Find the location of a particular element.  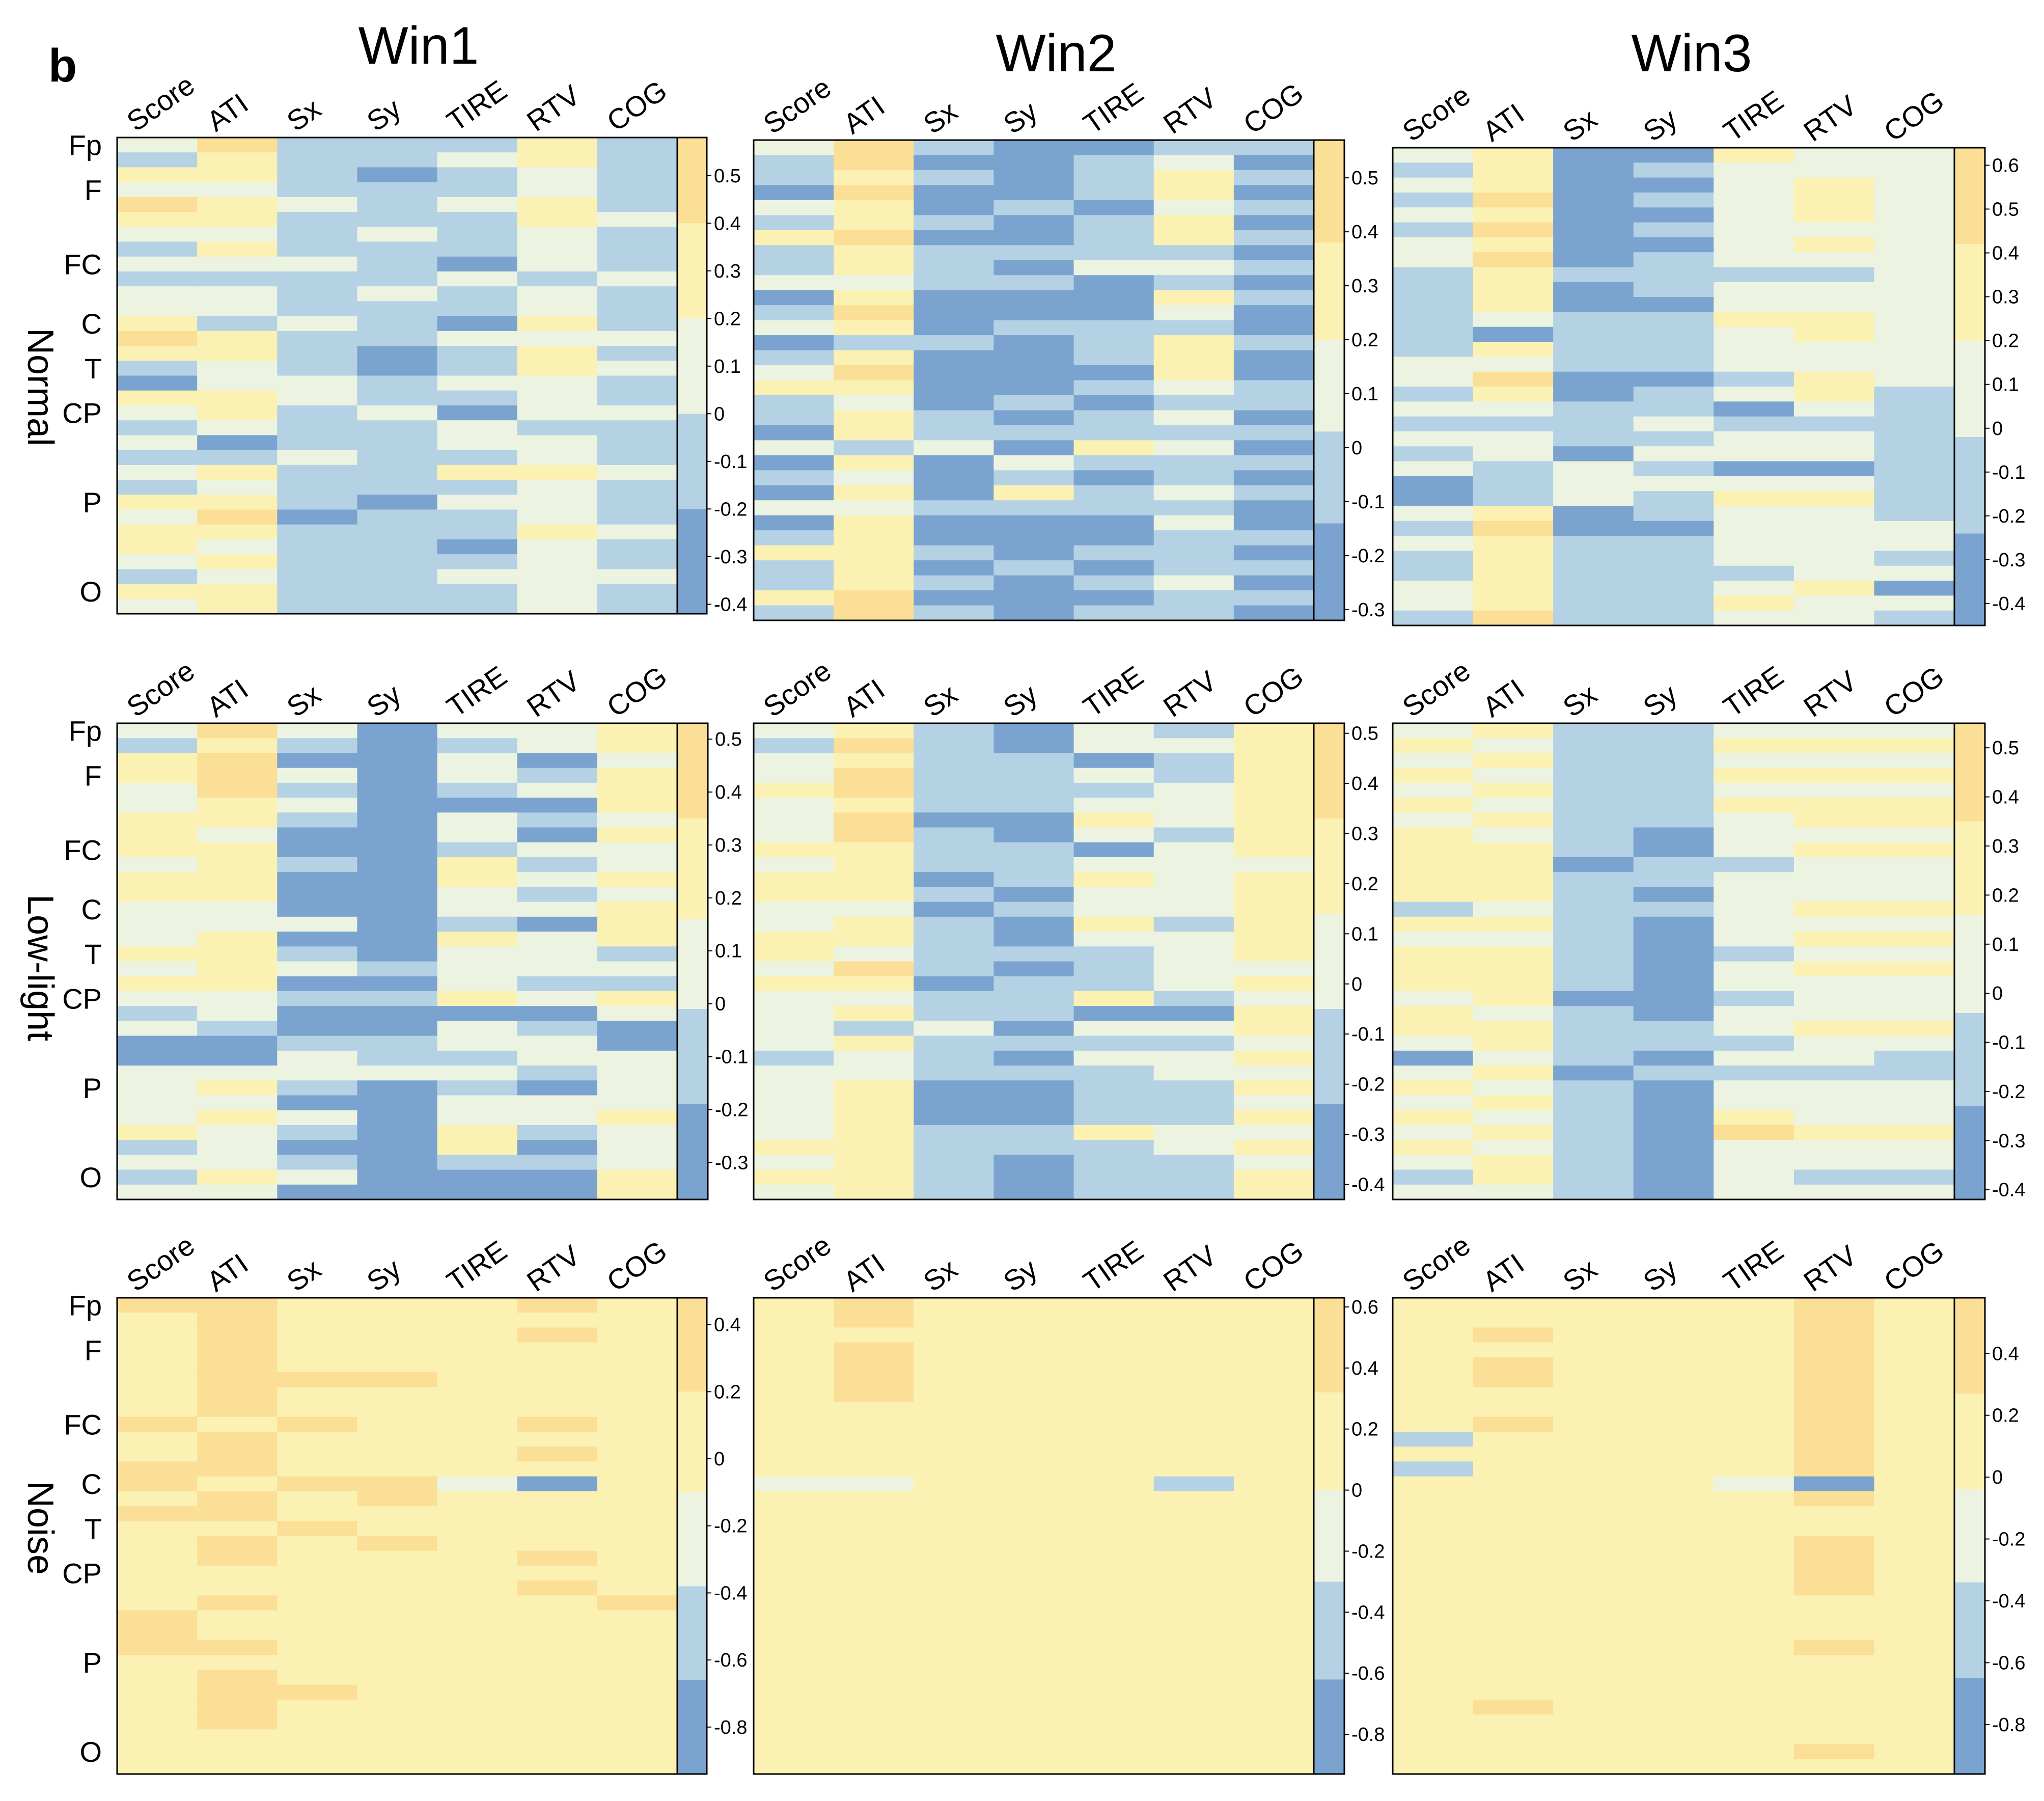

colorbar-tick-label: 0.4 is located at coordinates (2005, 253).